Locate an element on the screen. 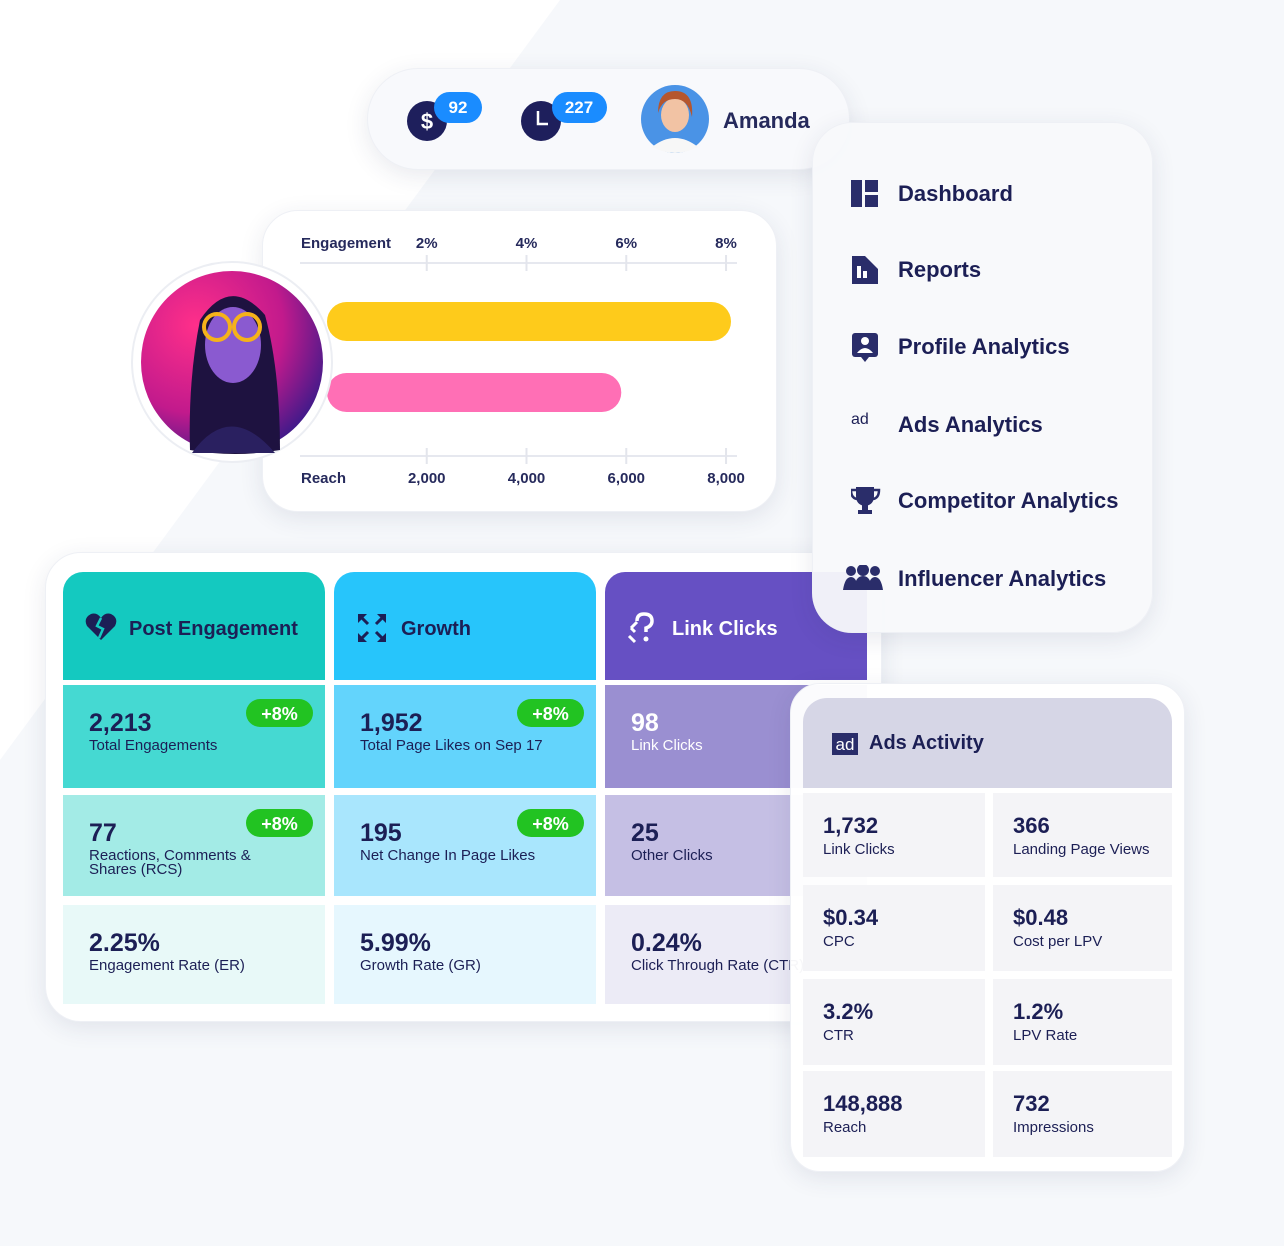 Image resolution: width=1284 pixels, height=1246 pixels. ads-label: LPV Rate is located at coordinates (1045, 1035).